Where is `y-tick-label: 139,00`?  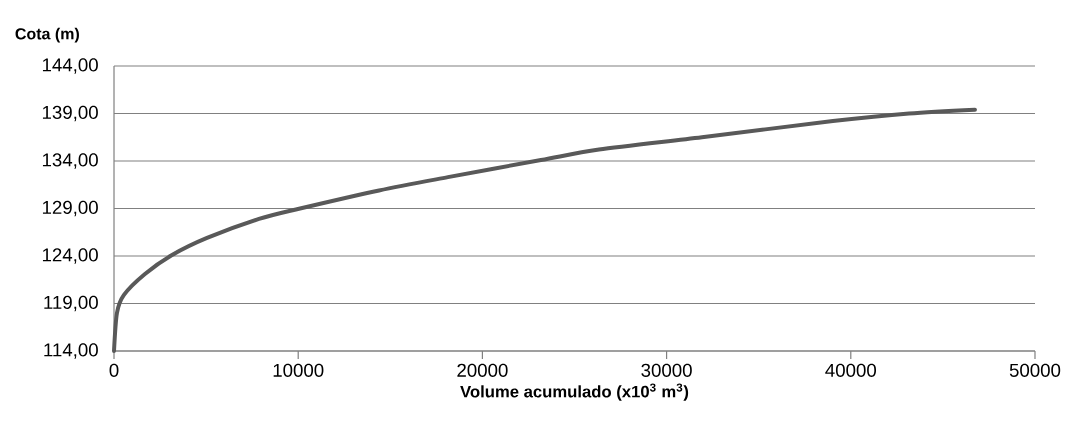
y-tick-label: 139,00 is located at coordinates (70, 113).